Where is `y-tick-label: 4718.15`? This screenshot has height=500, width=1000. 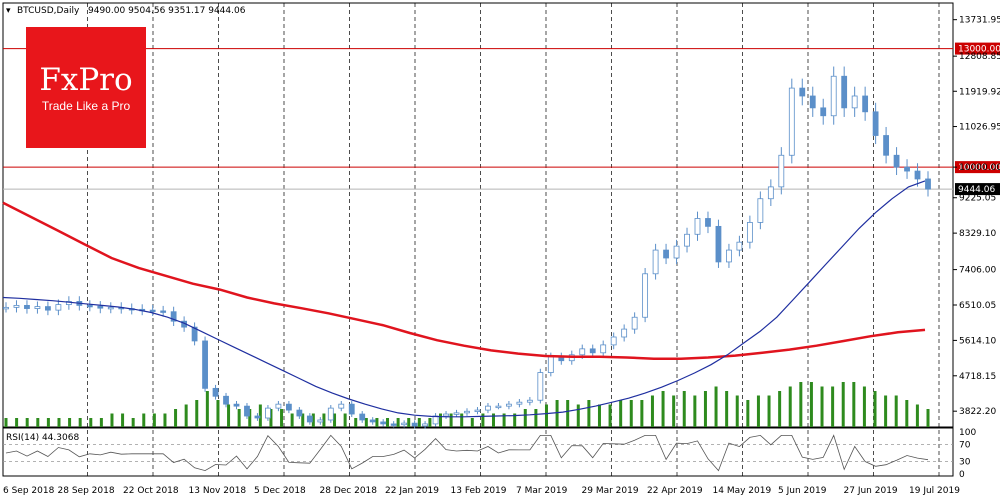 y-tick-label: 4718.15 is located at coordinates (977, 377).